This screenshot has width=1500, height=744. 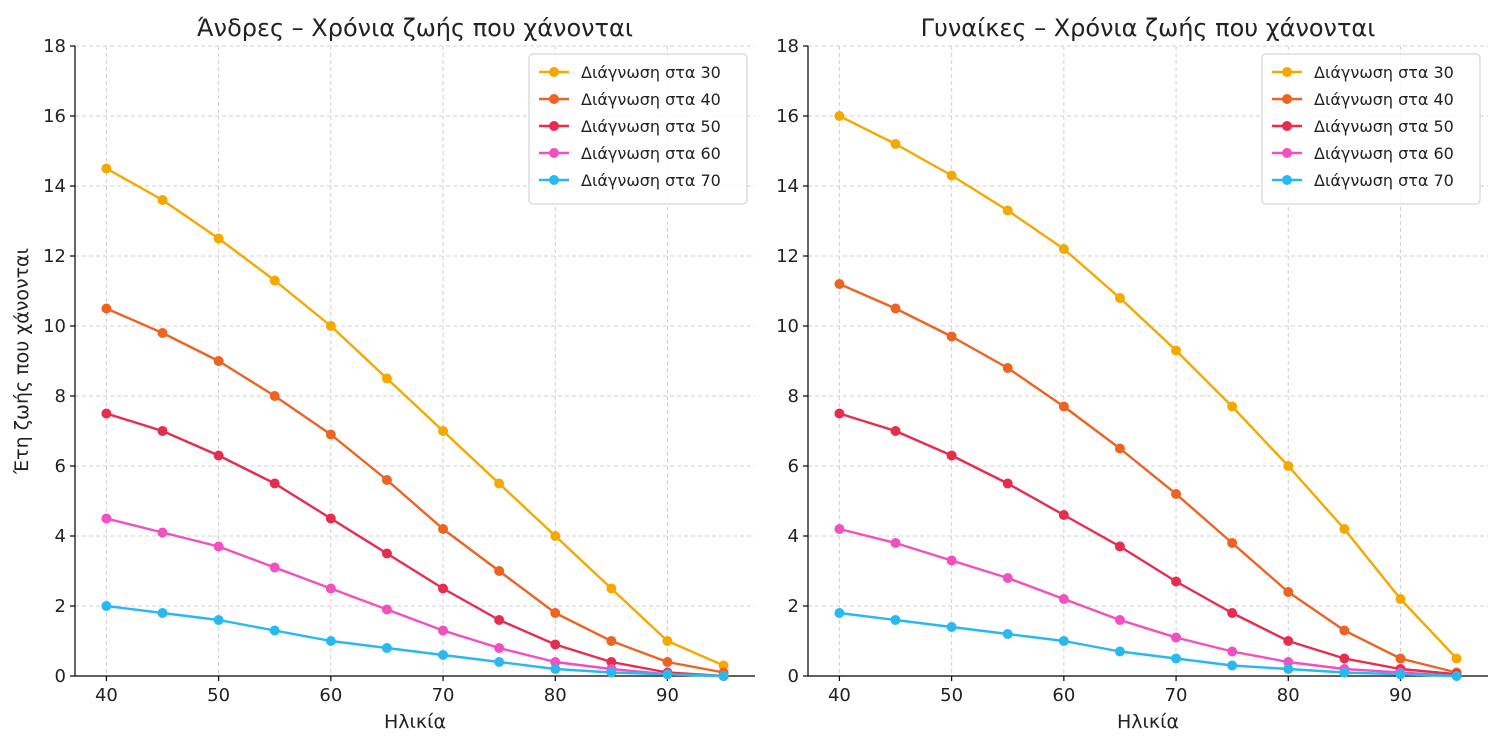 I want to click on y-axis-label-men: Έτη ζωής που χάνονται, so click(x=22, y=361).